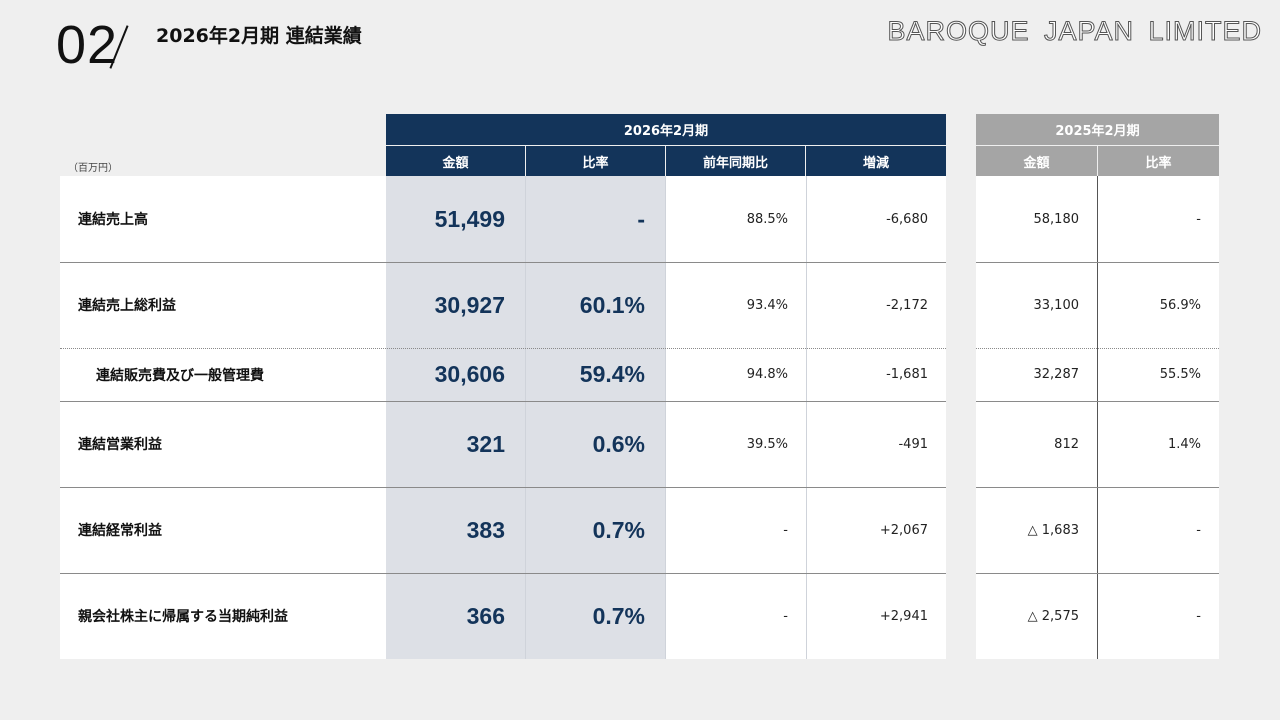  Describe the element at coordinates (1056, 219) in the screenshot. I see `cell-prev-amount: 58,180` at that location.